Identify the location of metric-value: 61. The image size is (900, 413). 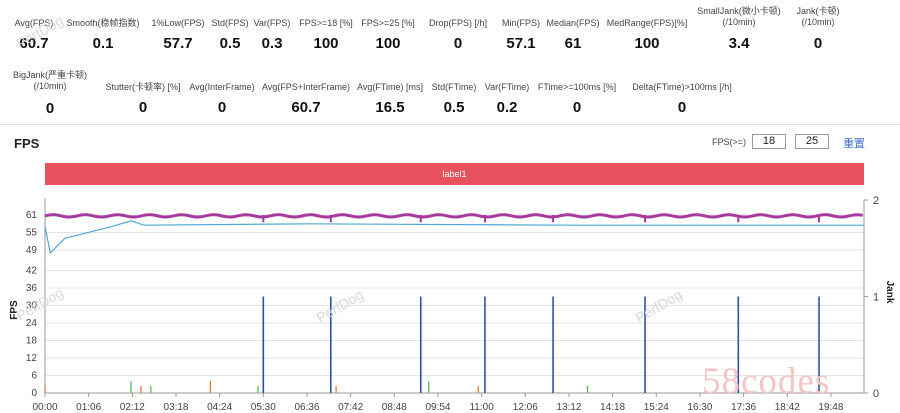
(573, 43).